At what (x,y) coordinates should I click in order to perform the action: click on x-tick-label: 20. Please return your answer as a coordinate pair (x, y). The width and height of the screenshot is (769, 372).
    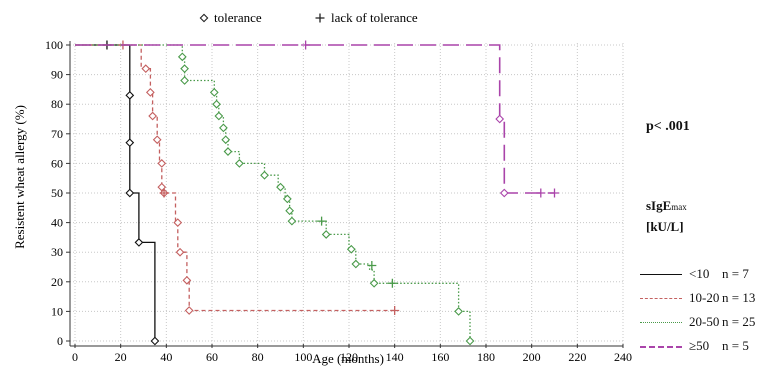
    Looking at the image, I should click on (121, 357).